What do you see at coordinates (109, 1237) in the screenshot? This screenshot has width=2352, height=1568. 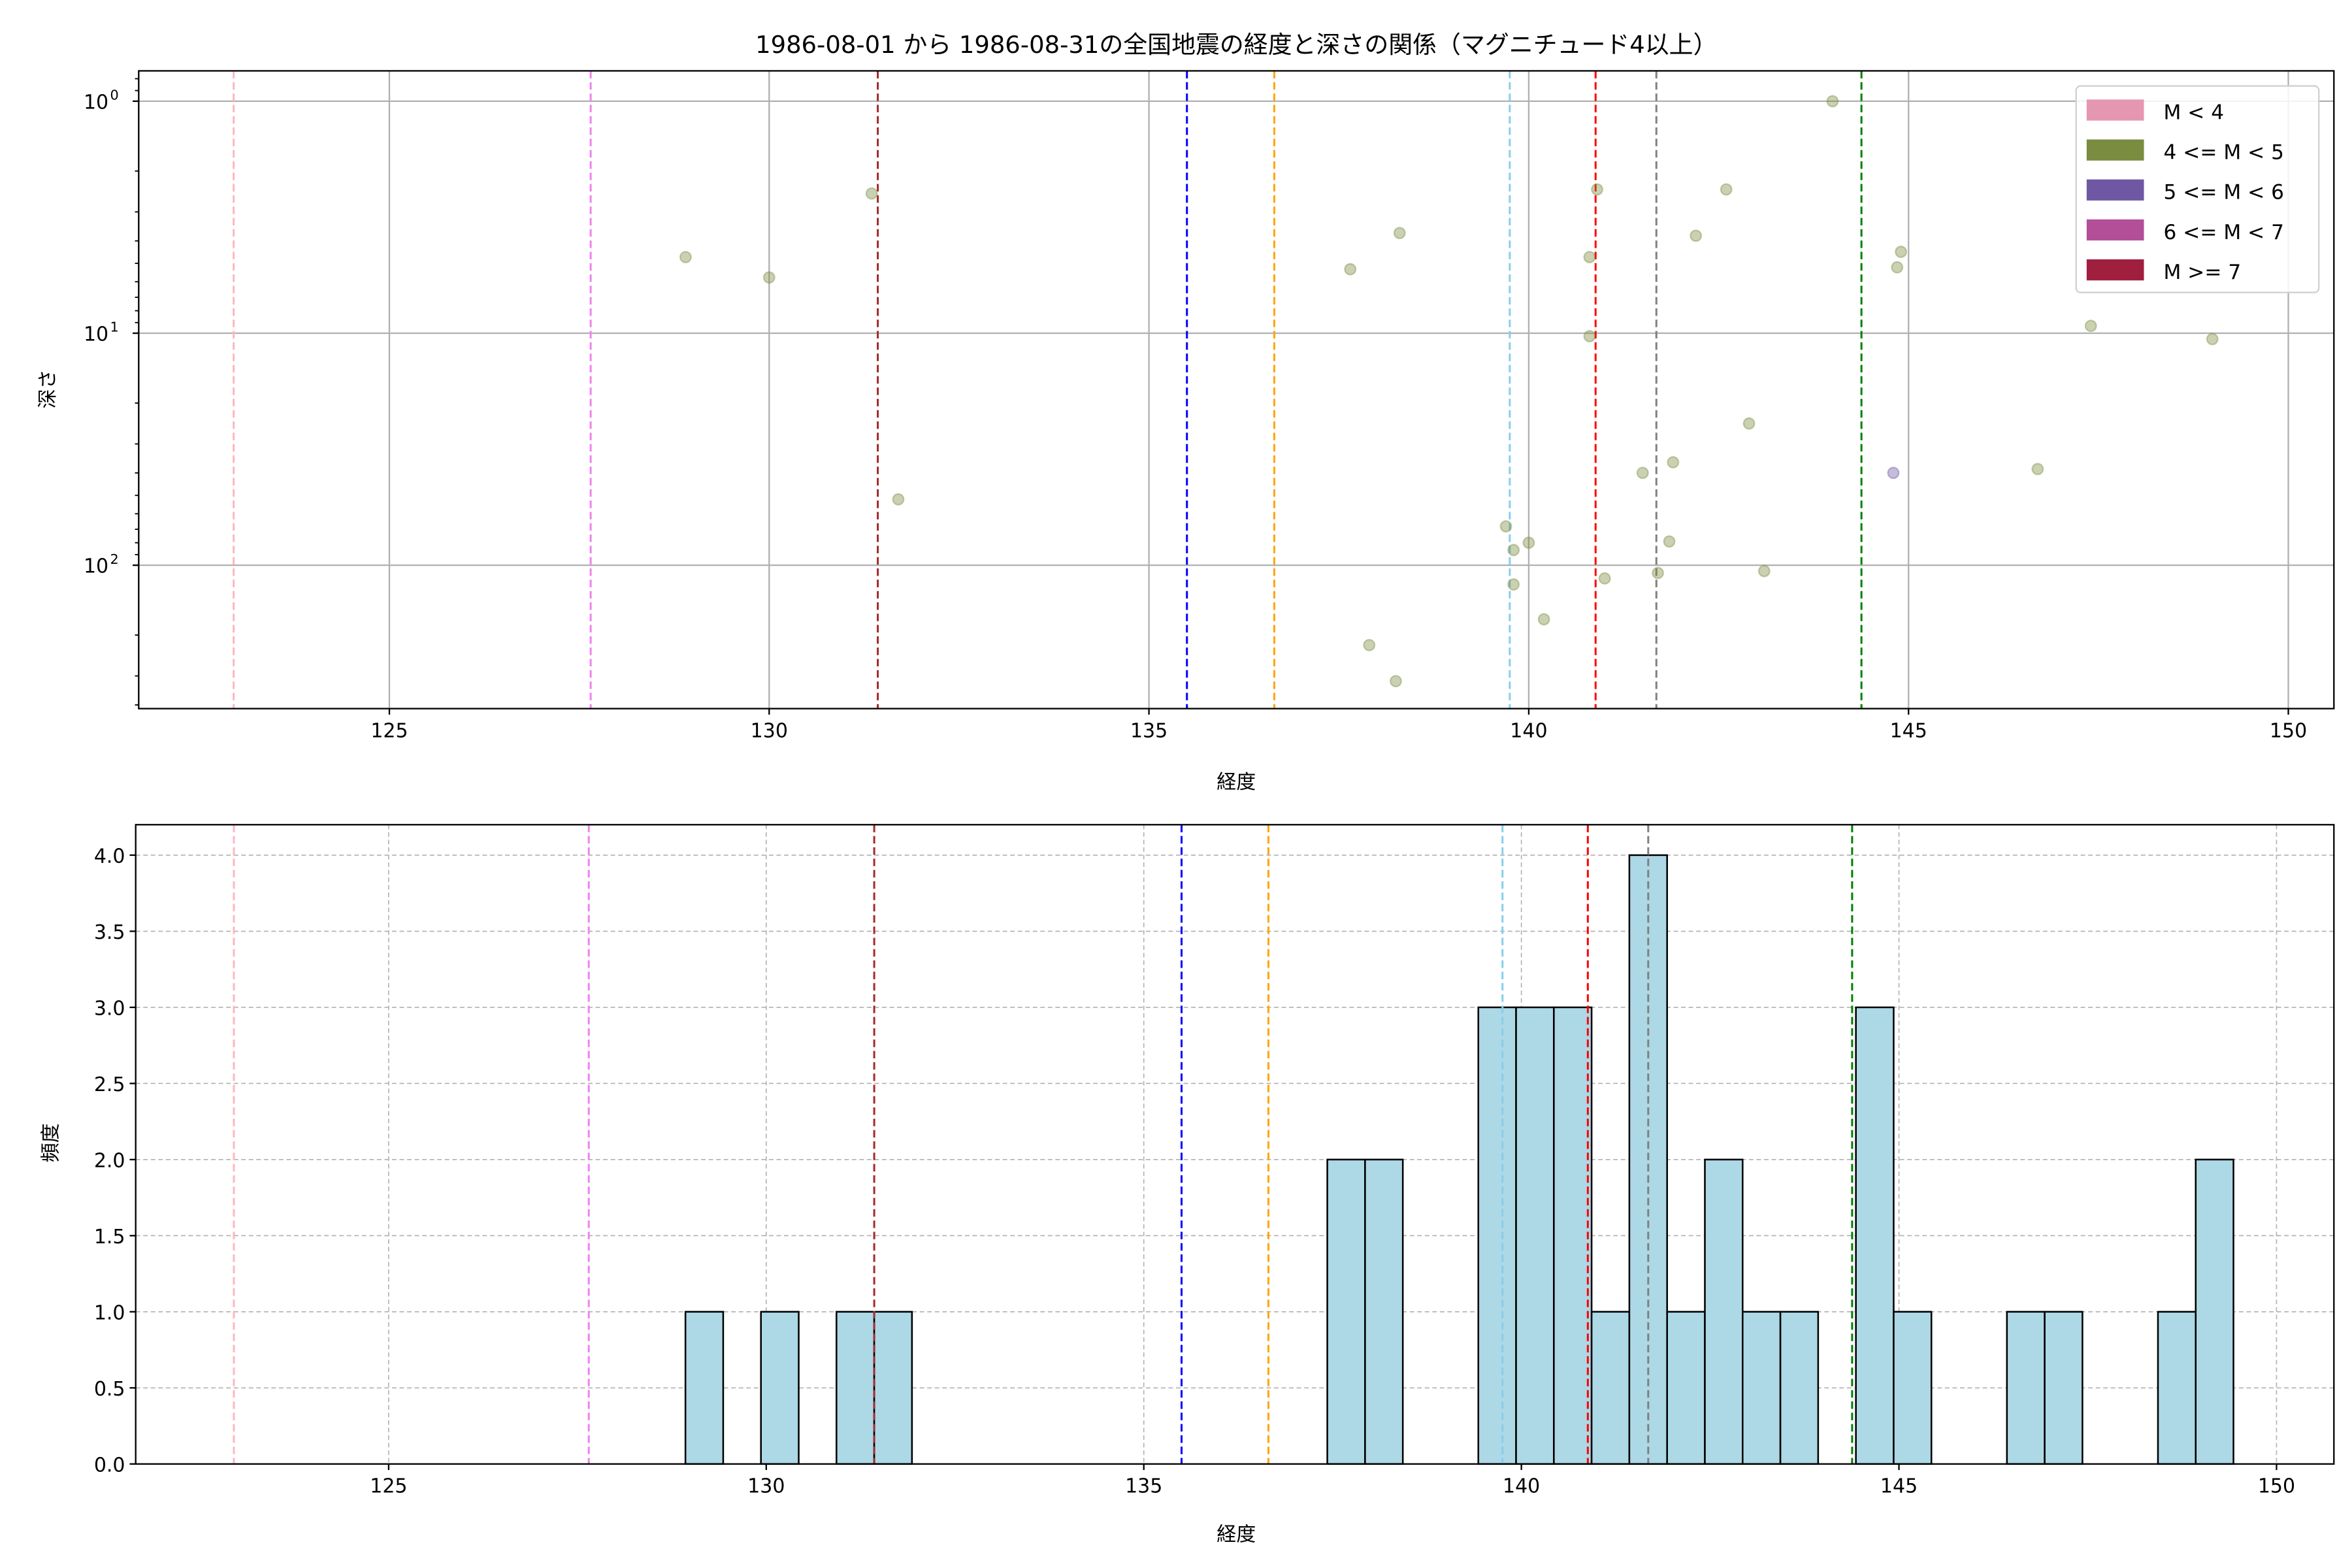 I see `y-tick-label: 1.5` at bounding box center [109, 1237].